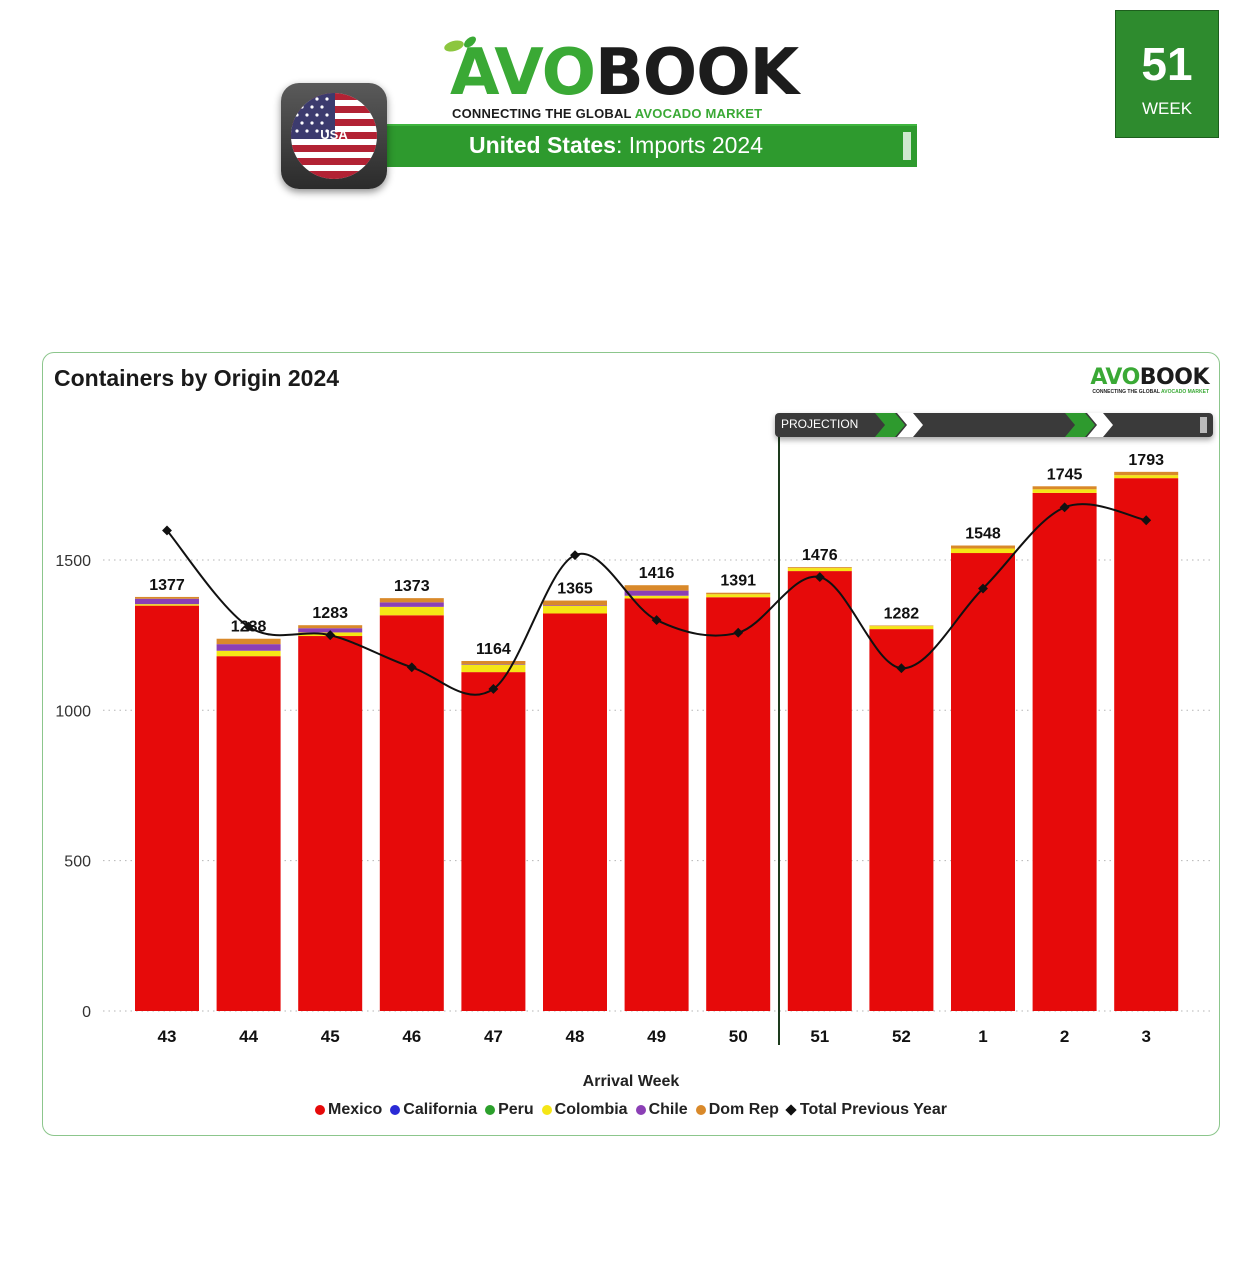 This screenshot has height=1280, width=1260. What do you see at coordinates (509, 1110) in the screenshot?
I see `legend-item-peru: Peru` at bounding box center [509, 1110].